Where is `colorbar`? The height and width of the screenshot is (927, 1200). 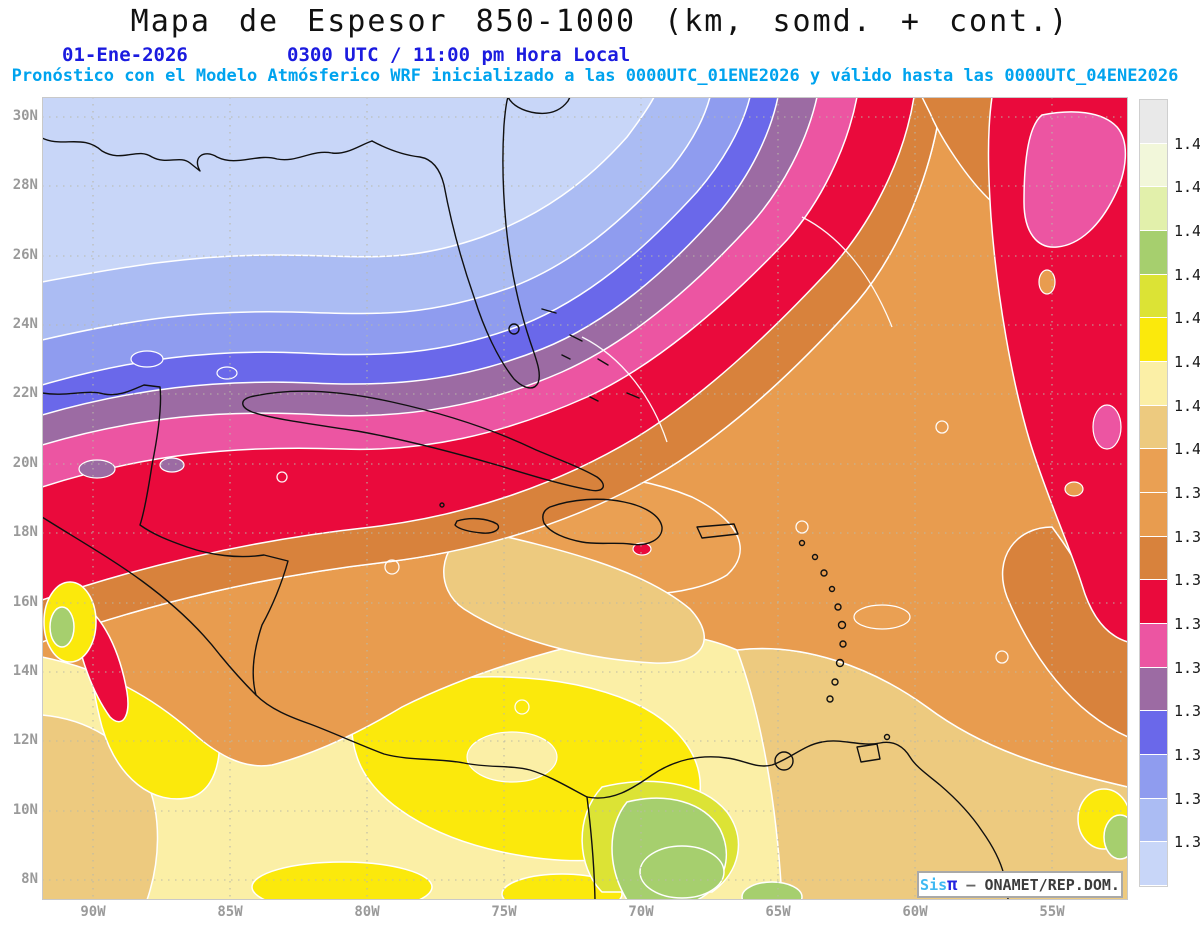
colorbar is located at coordinates (1153, 493).